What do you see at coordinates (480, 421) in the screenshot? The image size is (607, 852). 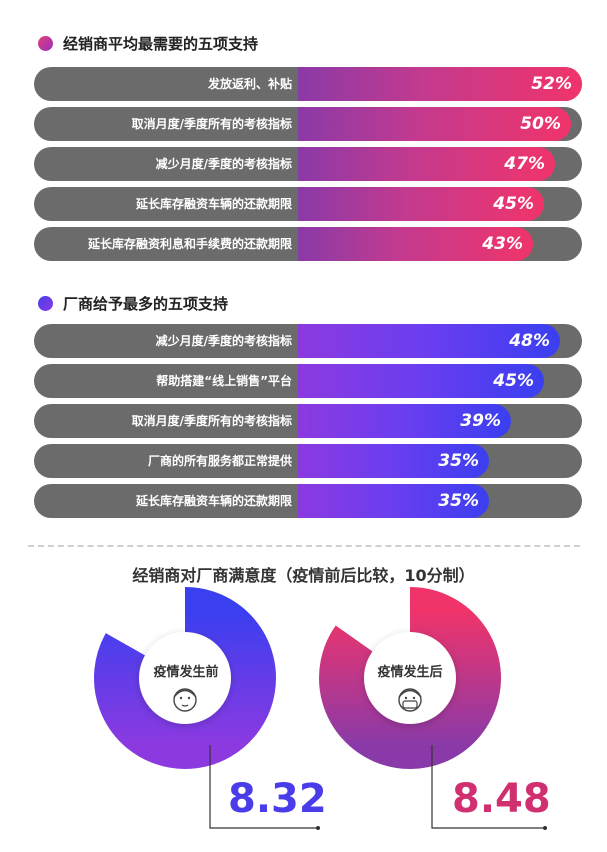 I see `bar-value-label: 39%` at bounding box center [480, 421].